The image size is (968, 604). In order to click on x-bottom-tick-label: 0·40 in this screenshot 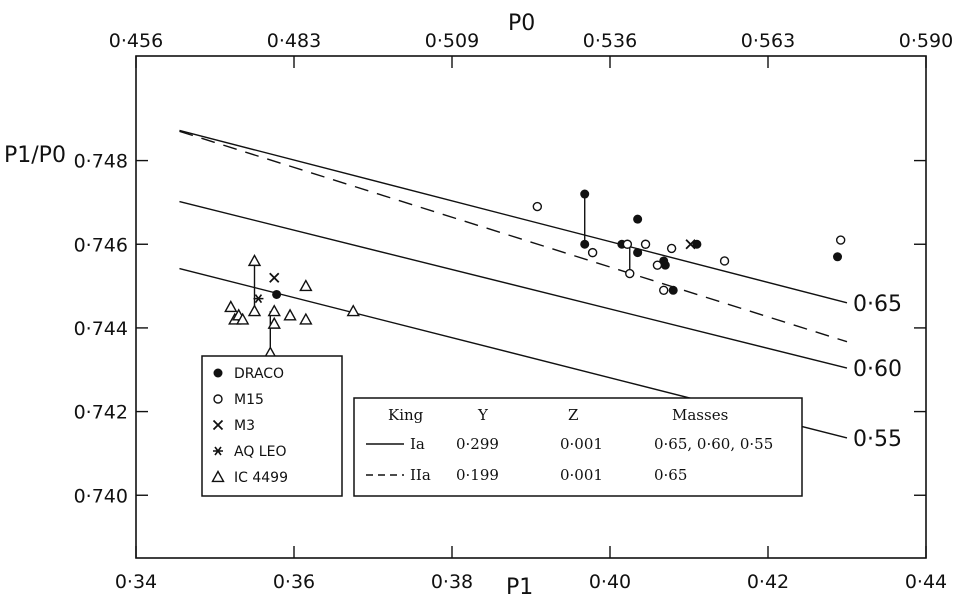, I will do `click(610, 582)`.